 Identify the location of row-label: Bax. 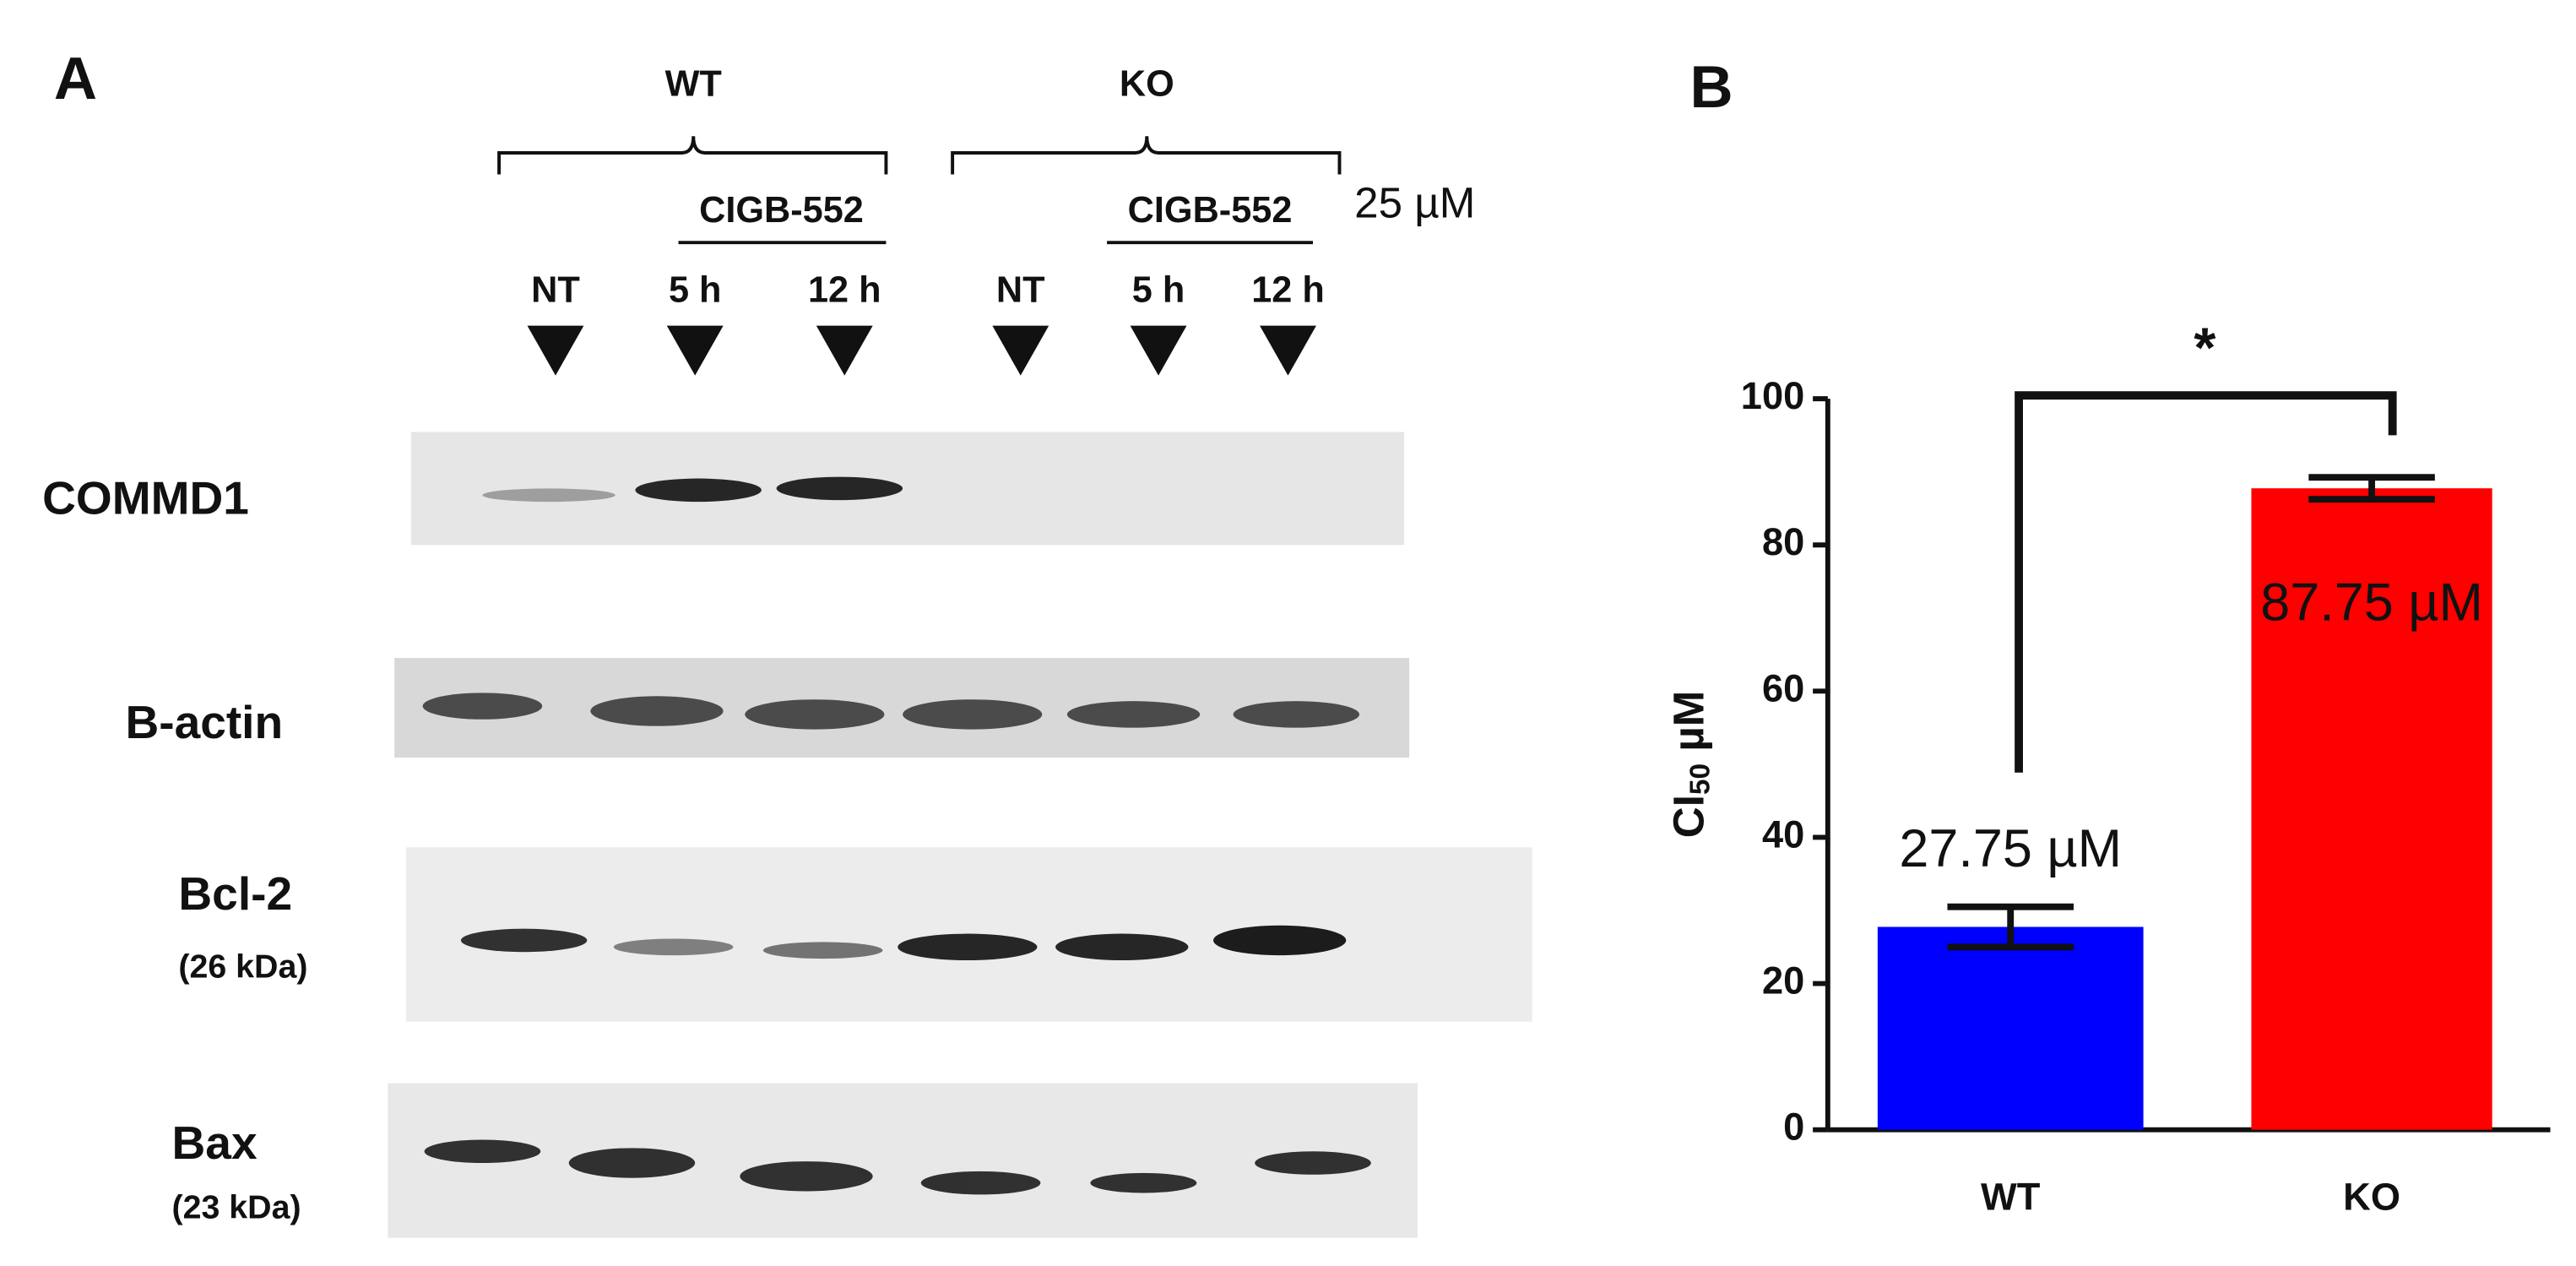
(215, 1143).